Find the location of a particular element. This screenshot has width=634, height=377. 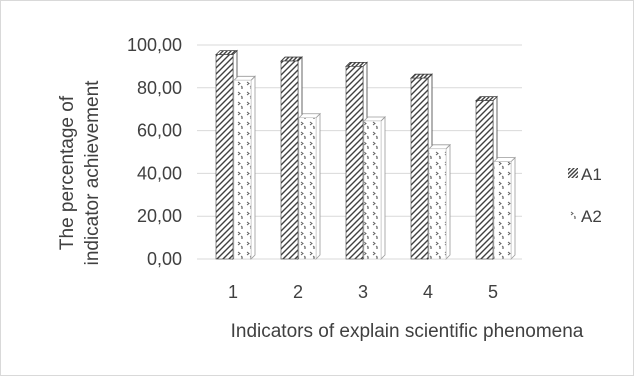

y-tick-label: 20,00 is located at coordinates (159, 216).